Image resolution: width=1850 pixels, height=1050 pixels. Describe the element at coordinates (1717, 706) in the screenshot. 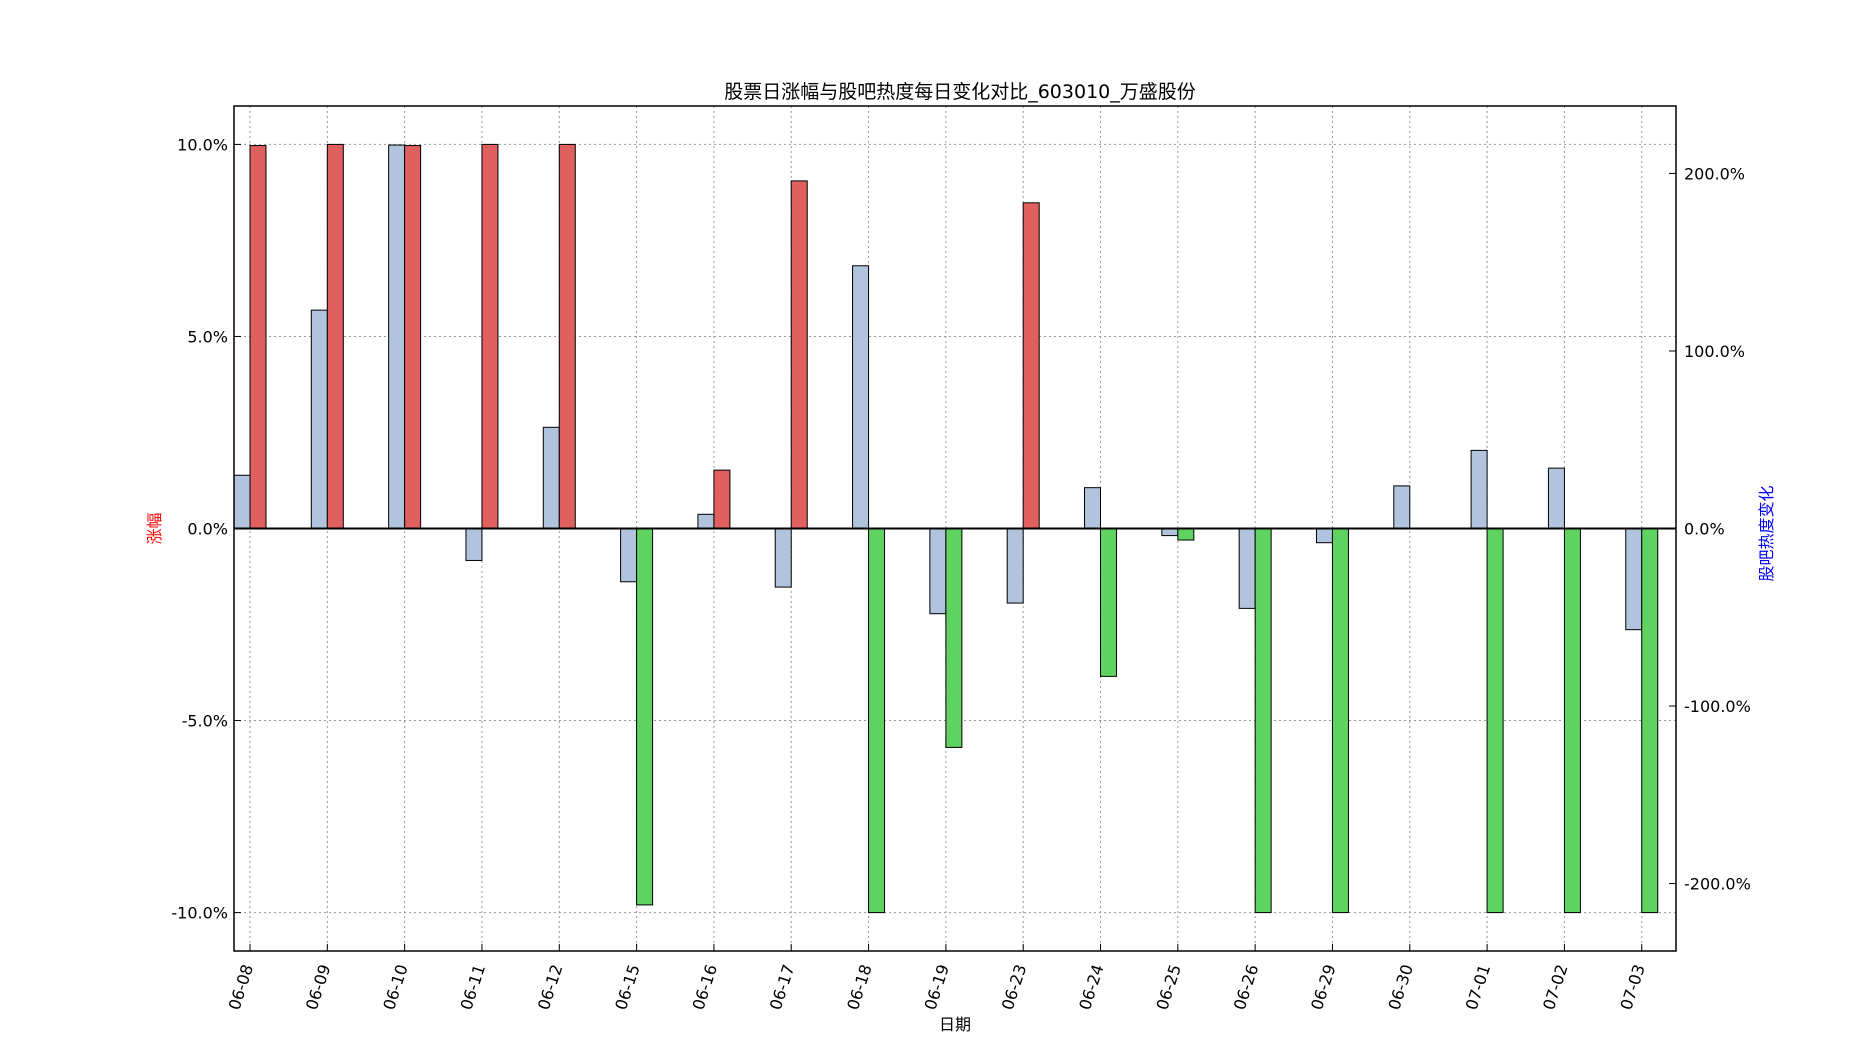

I see `right-tick-label: -100.0%` at that location.